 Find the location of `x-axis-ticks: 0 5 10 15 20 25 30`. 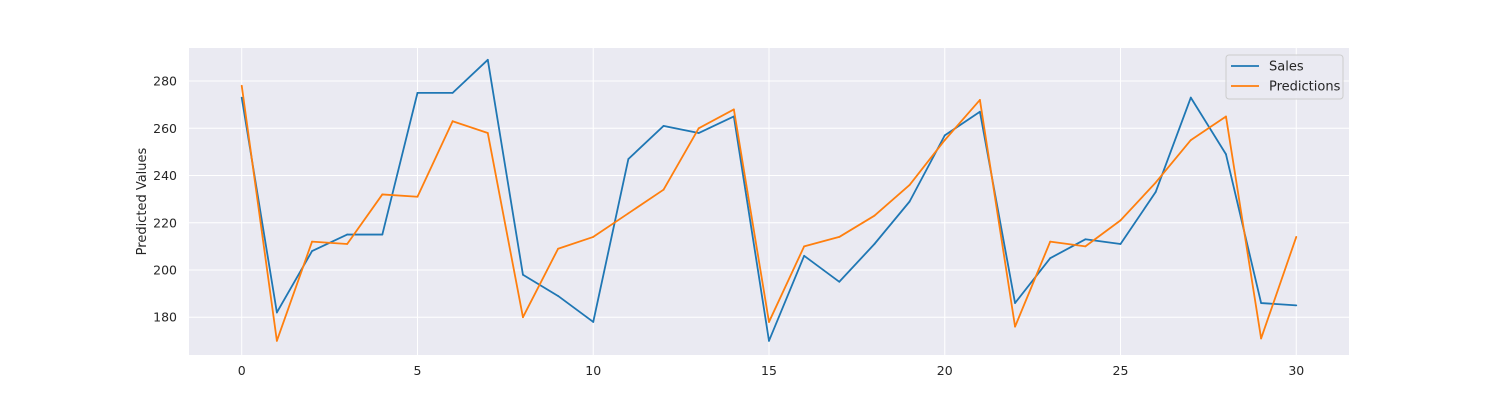

x-axis-ticks: 0 5 10 15 20 25 30 is located at coordinates (771, 370).